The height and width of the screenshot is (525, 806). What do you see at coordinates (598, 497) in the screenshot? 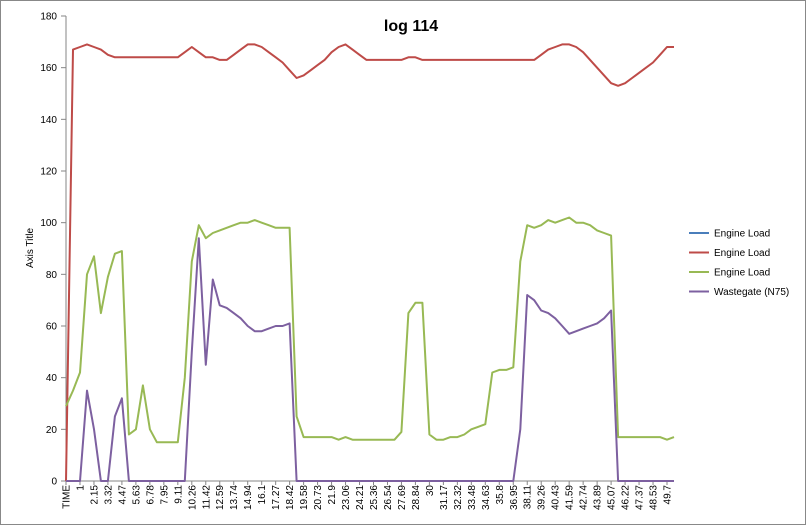
I see `x-tick-label: 43.89` at bounding box center [598, 497].